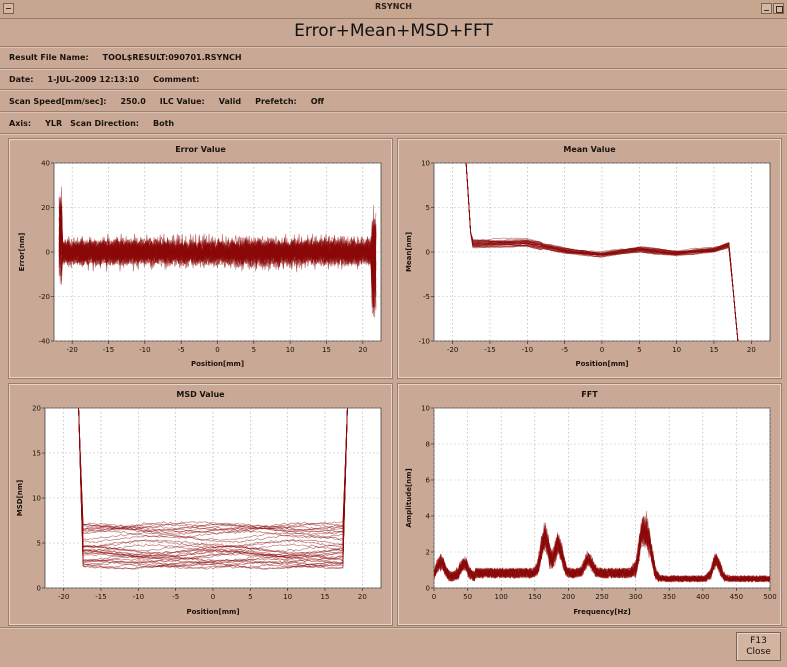  What do you see at coordinates (8, 8) in the screenshot?
I see `window-menu-button` at bounding box center [8, 8].